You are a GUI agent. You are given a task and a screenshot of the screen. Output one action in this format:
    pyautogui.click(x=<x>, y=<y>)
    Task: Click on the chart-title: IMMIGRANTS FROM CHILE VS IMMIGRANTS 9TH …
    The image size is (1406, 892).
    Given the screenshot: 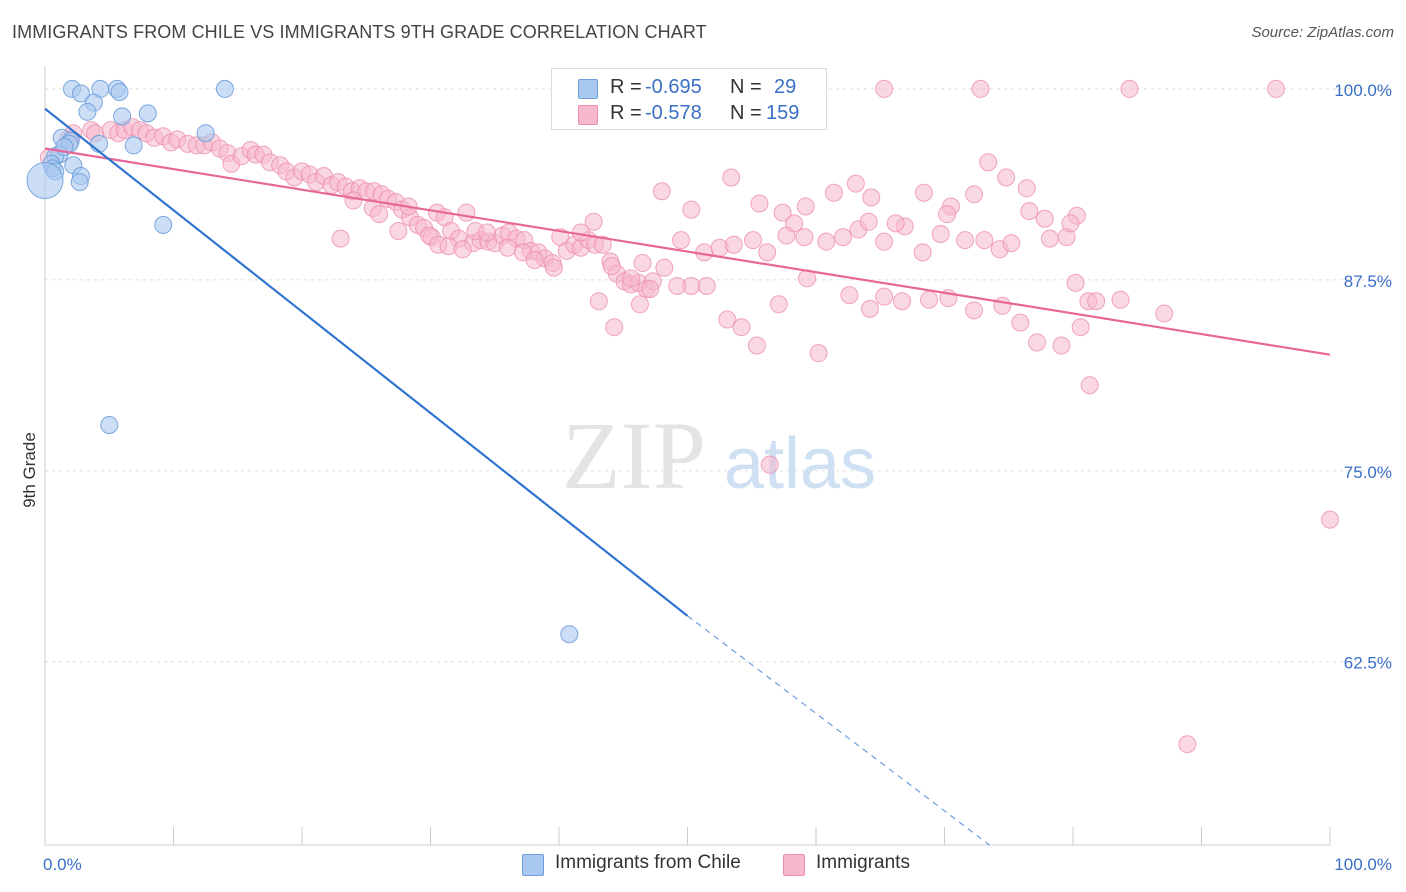 What is the action you would take?
    pyautogui.click(x=359, y=32)
    